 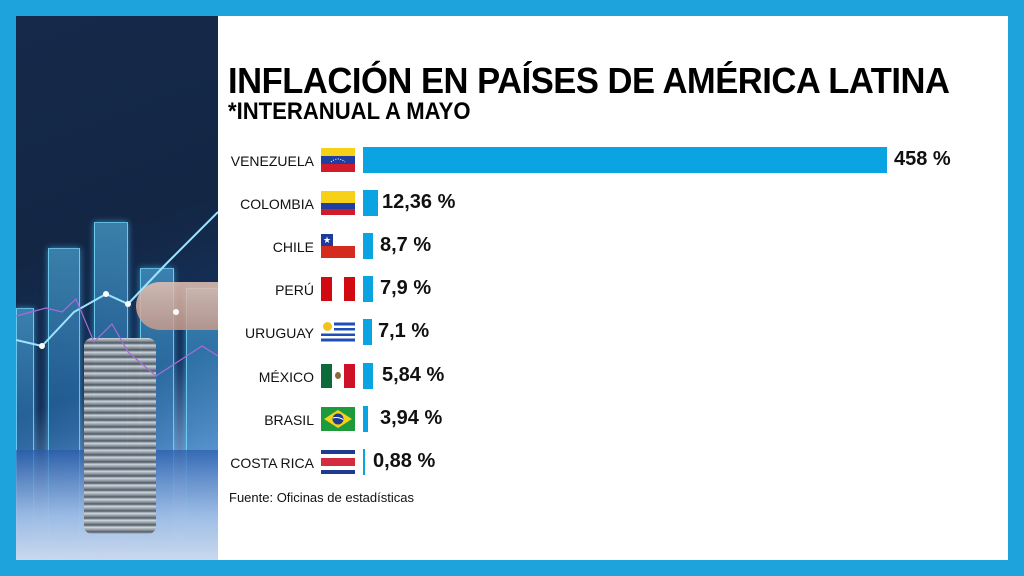 What do you see at coordinates (922, 159) in the screenshot?
I see `value-label: 458 %` at bounding box center [922, 159].